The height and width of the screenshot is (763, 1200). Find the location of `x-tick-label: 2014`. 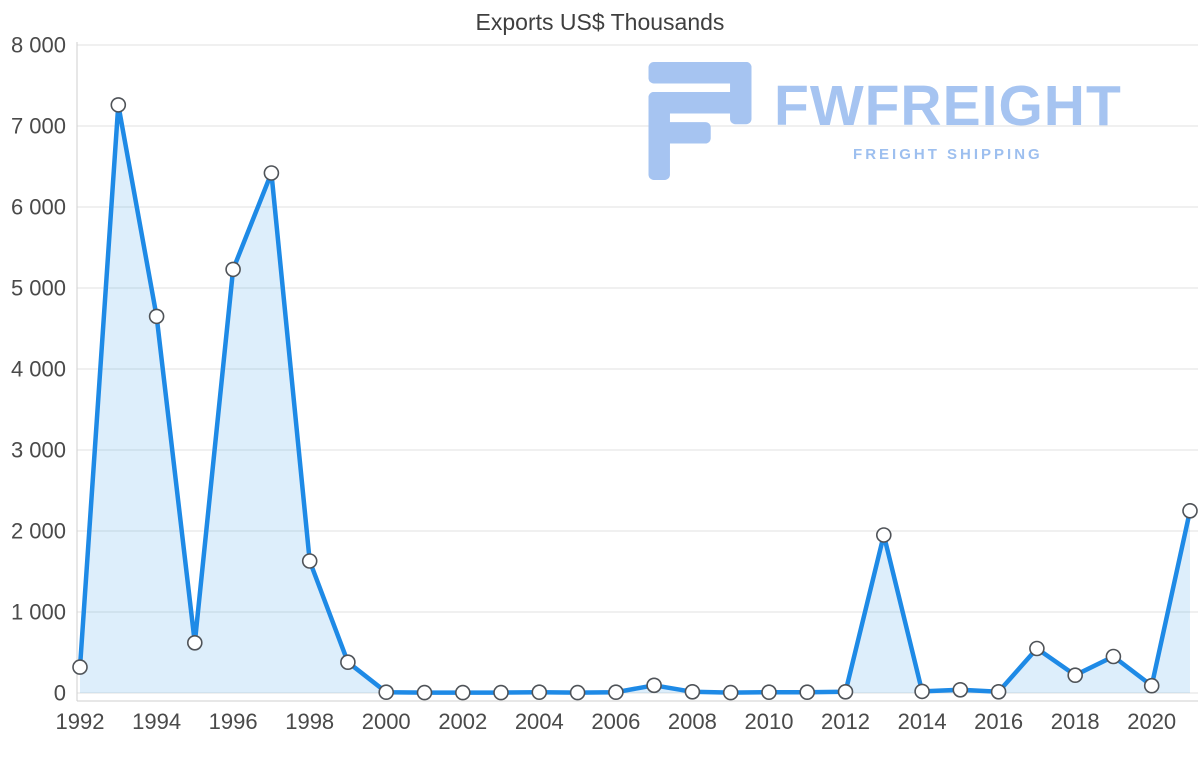

x-tick-label: 2014 is located at coordinates (922, 721).